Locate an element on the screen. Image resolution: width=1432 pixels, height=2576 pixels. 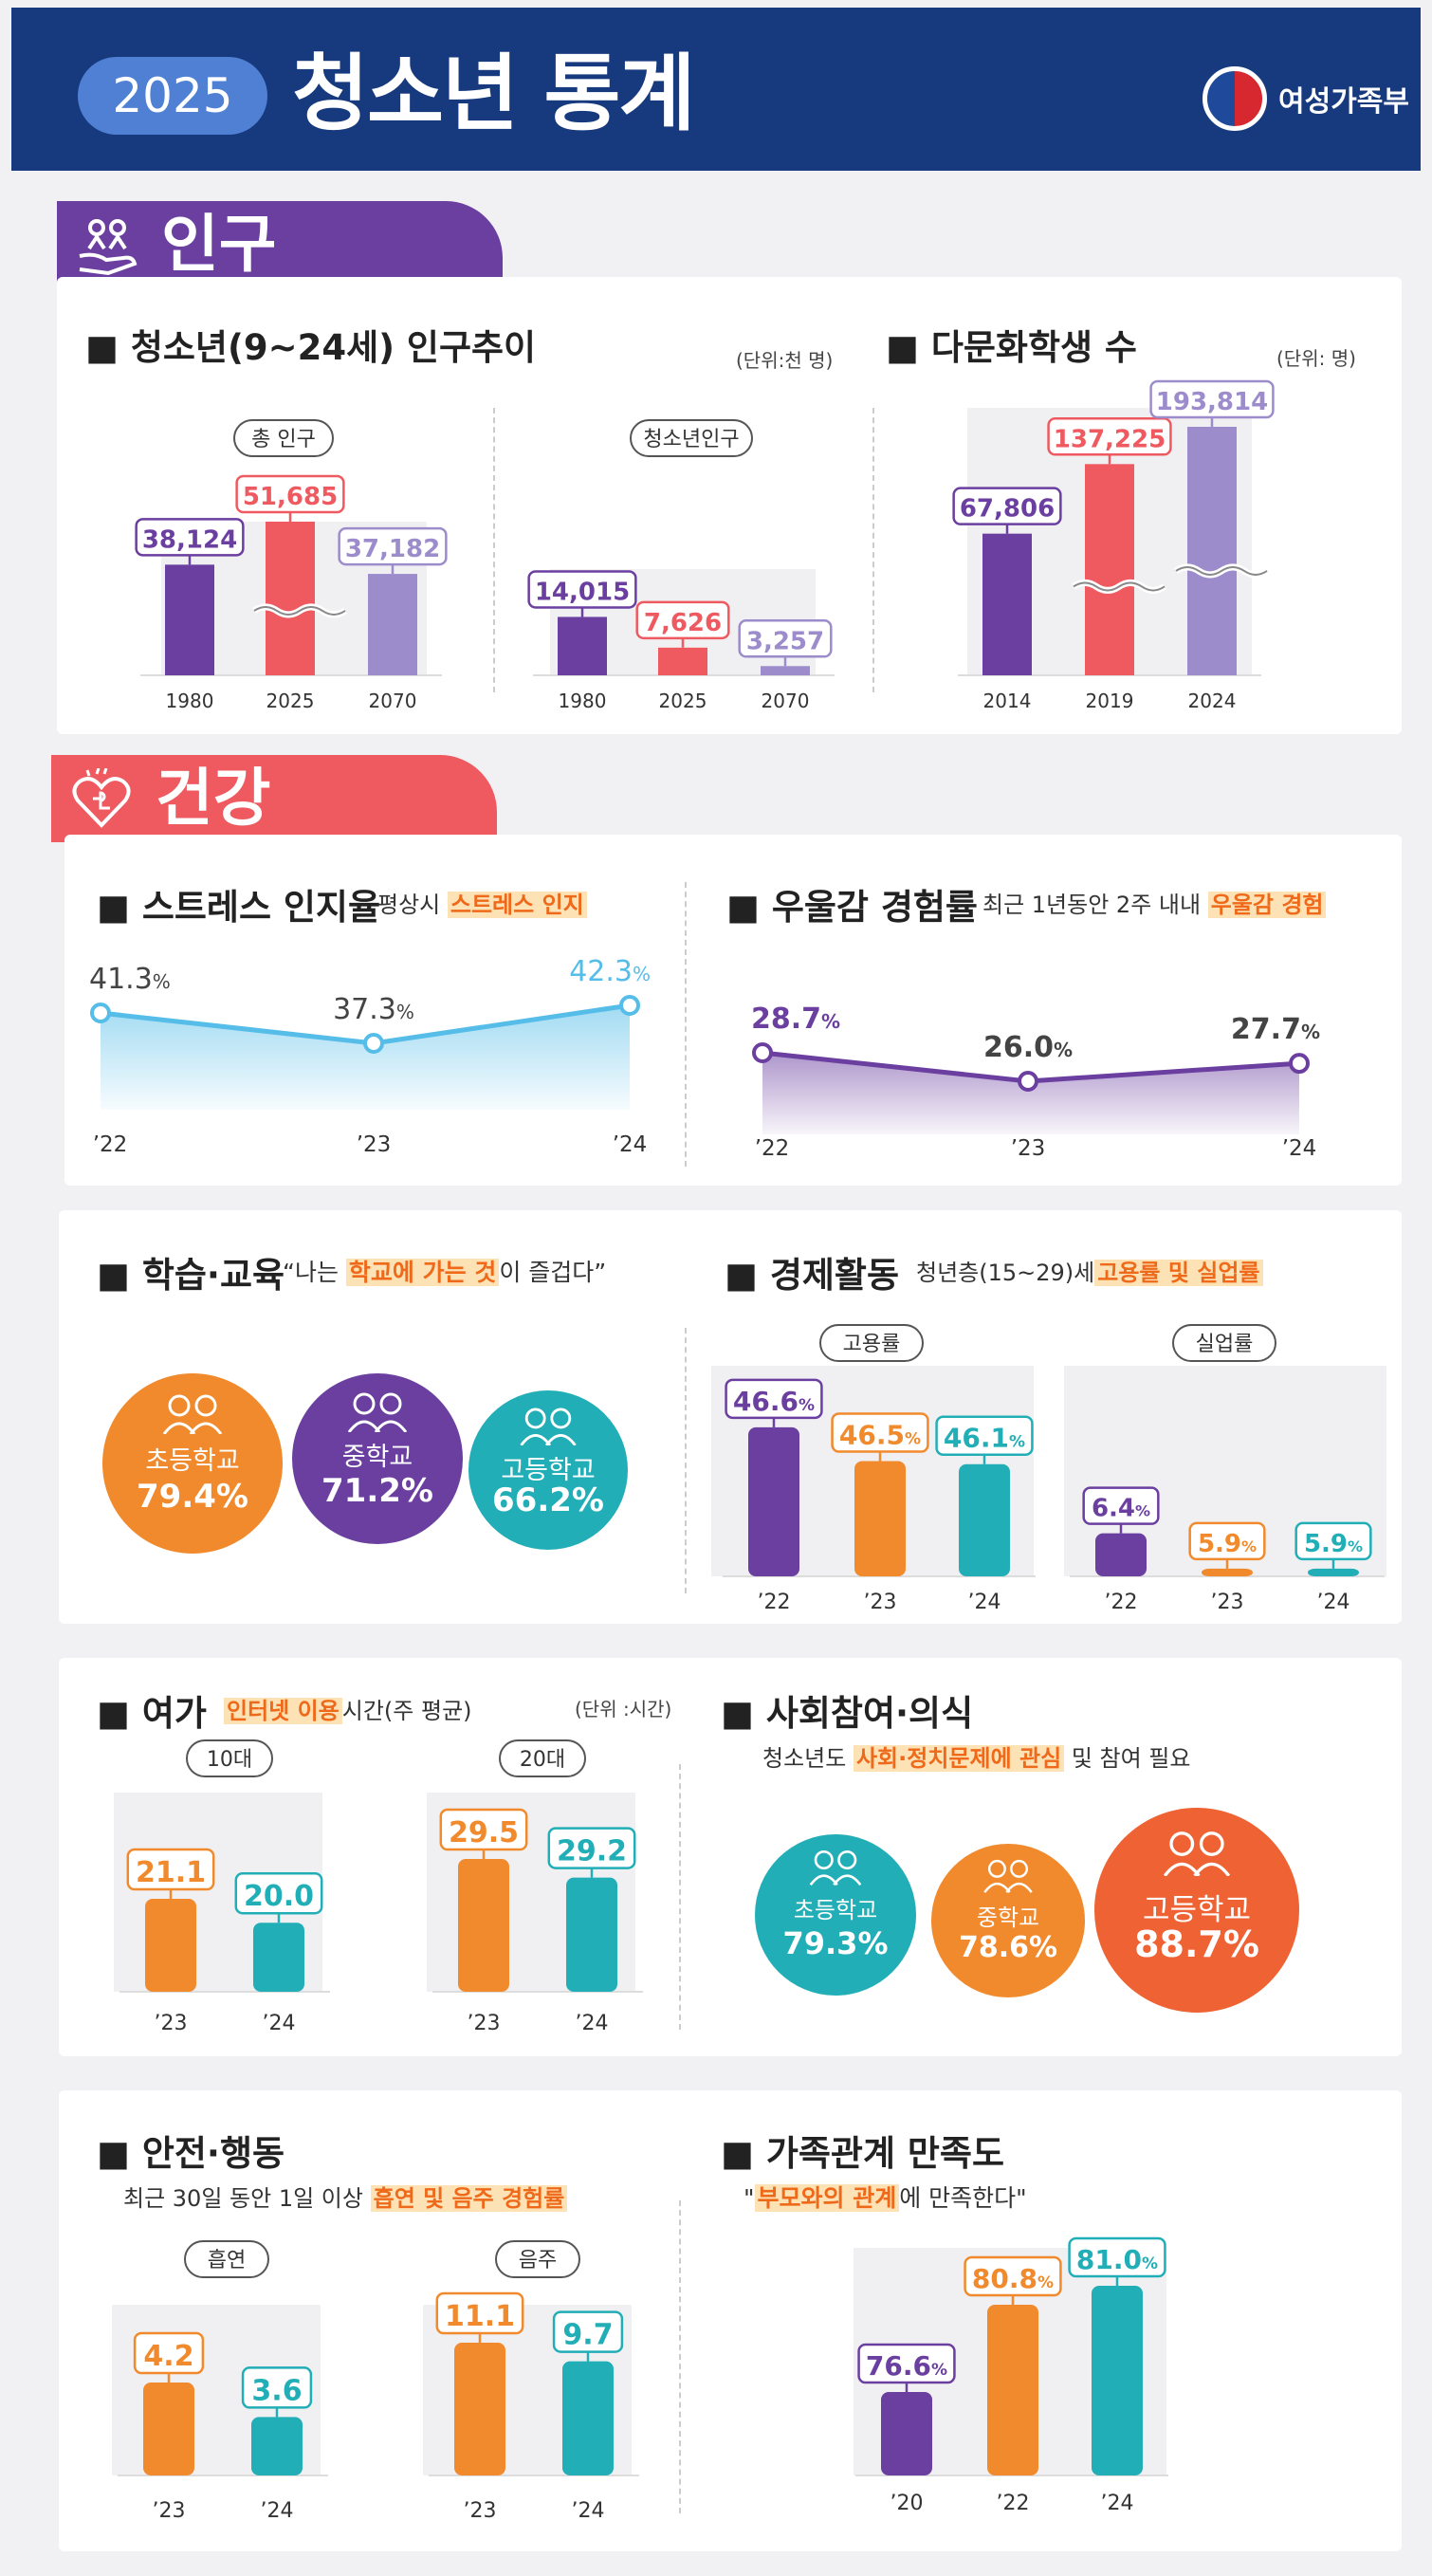
stress-subtitle: 평상시 스트레스 인지 is located at coordinates (482, 902).